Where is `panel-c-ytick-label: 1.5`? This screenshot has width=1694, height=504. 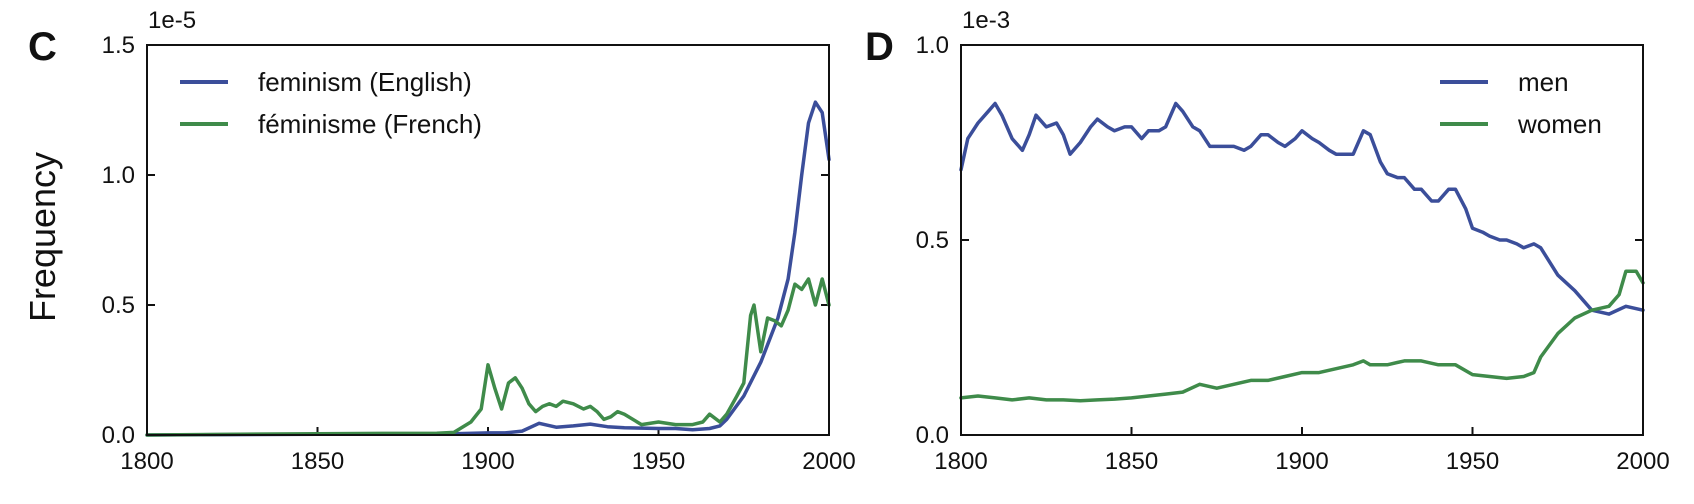 panel-c-ytick-label: 1.5 is located at coordinates (118, 45).